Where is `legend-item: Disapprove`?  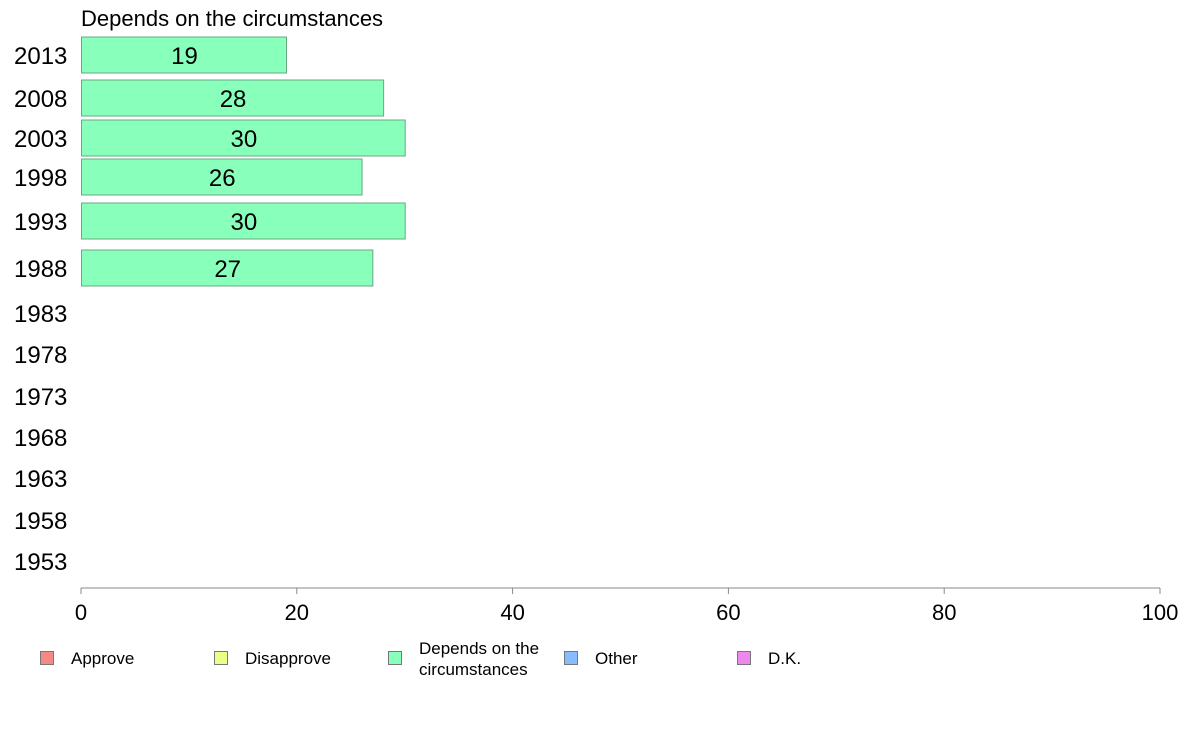
legend-item: Disapprove is located at coordinates (272, 653).